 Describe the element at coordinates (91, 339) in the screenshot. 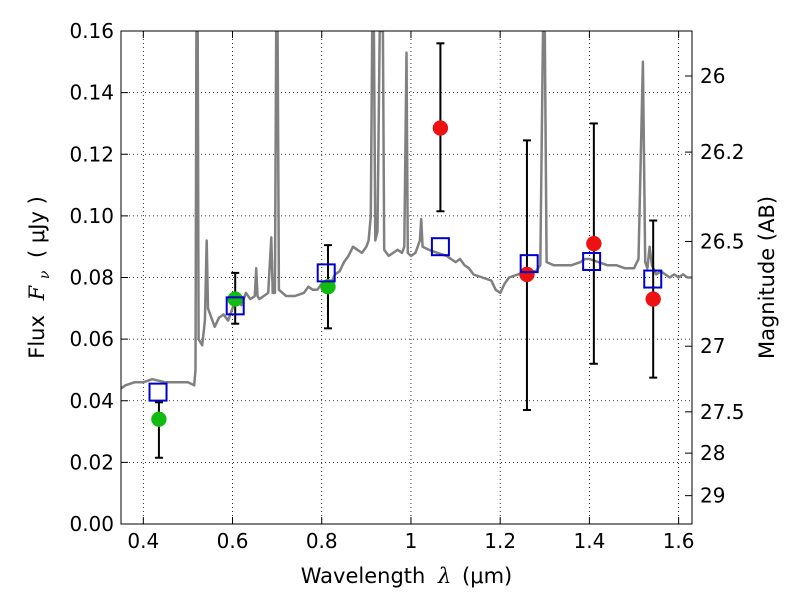

I see `y-tick-label: 0.06` at that location.